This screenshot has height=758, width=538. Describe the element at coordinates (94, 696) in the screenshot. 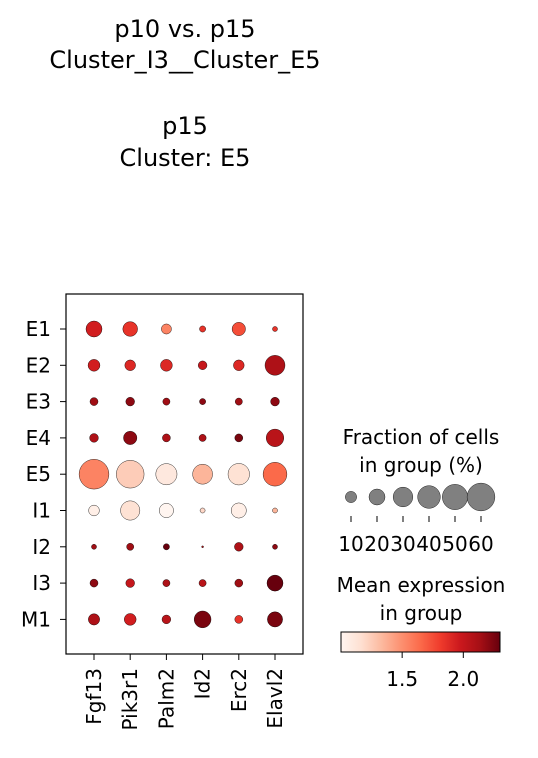

I see `gene-label: Fgf13` at that location.